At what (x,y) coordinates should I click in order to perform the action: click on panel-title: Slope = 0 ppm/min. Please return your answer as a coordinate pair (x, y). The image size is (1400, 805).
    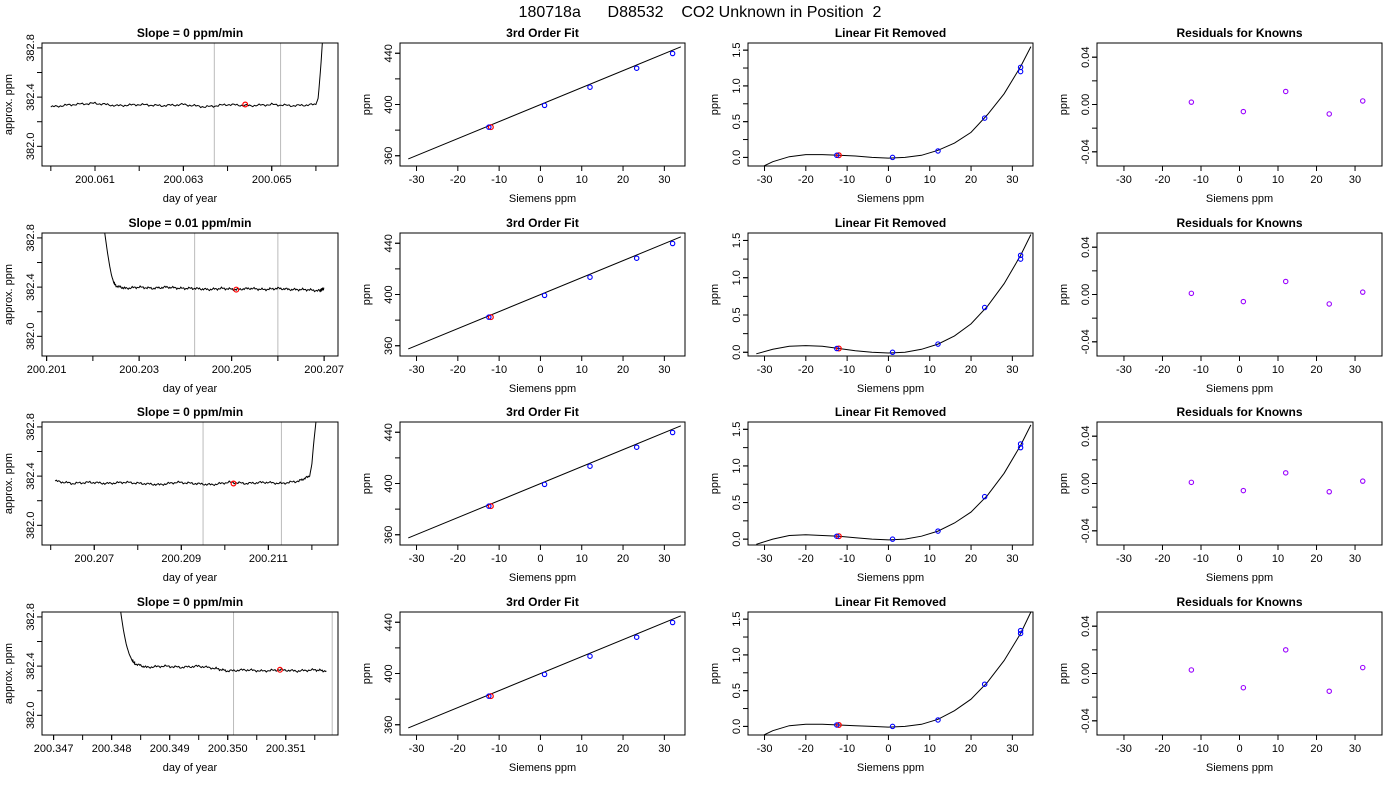
    Looking at the image, I should click on (190, 602).